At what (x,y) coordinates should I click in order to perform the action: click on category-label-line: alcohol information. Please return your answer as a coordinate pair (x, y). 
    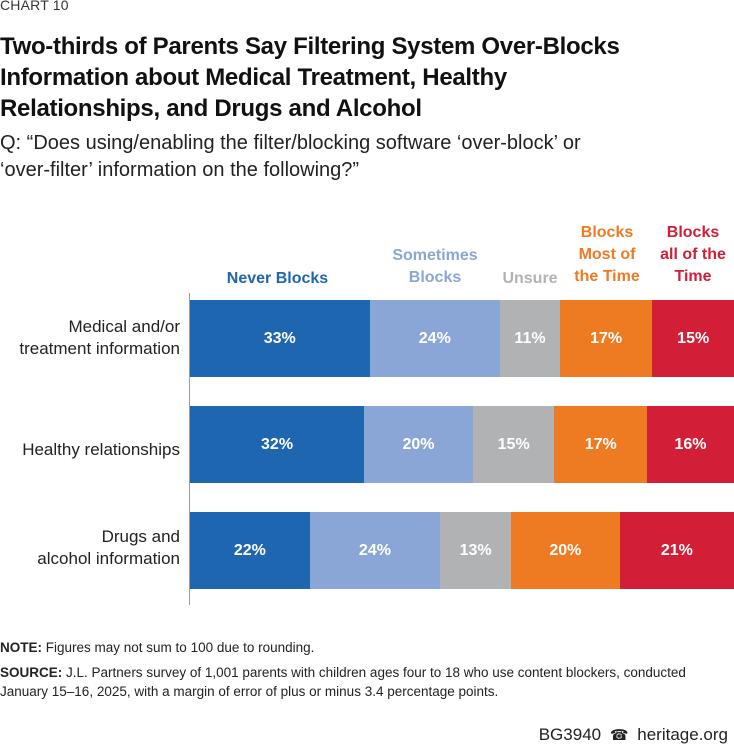
    Looking at the image, I should click on (108, 558).